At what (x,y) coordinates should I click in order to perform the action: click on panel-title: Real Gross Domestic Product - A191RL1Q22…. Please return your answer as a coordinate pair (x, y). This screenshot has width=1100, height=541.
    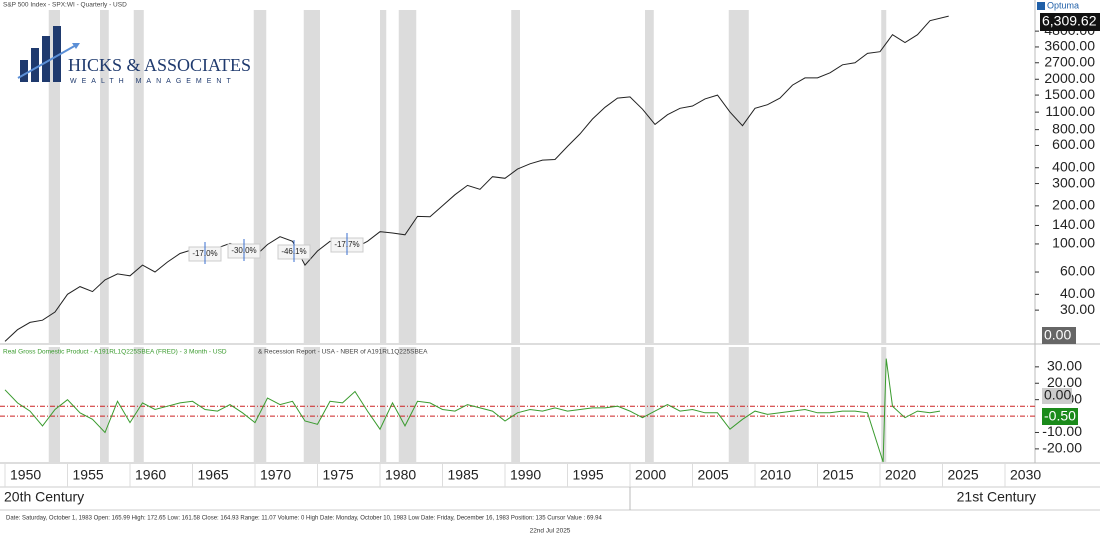
    Looking at the image, I should click on (115, 352).